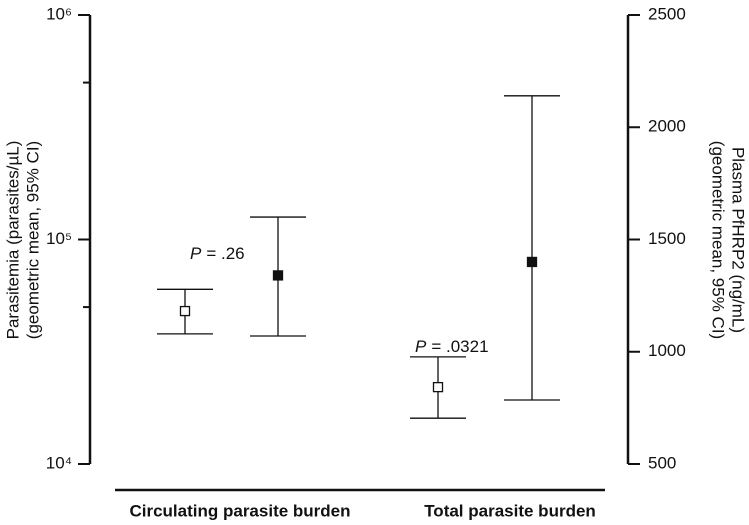  I want to click on annotation-text: = .0321, so click(459, 346).